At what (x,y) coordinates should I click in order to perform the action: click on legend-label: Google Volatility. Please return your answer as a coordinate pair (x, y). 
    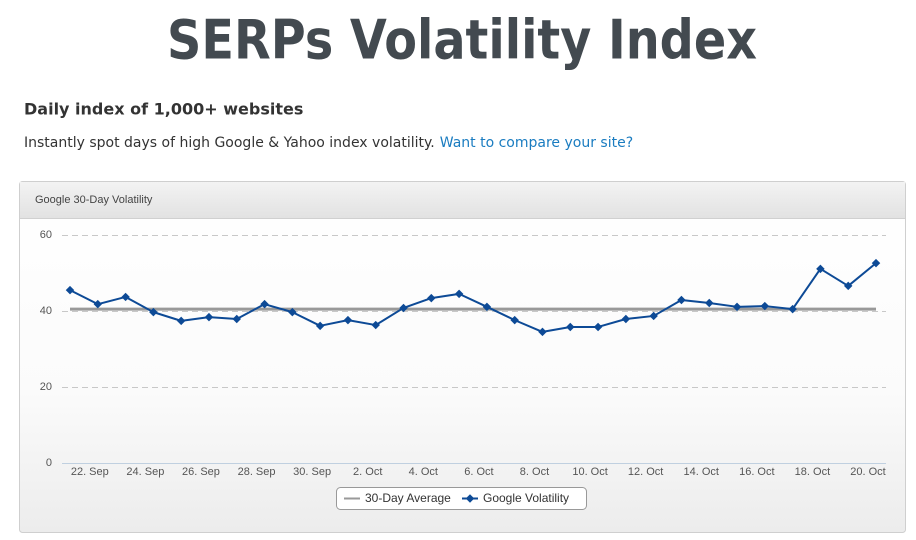
    Looking at the image, I should click on (526, 498).